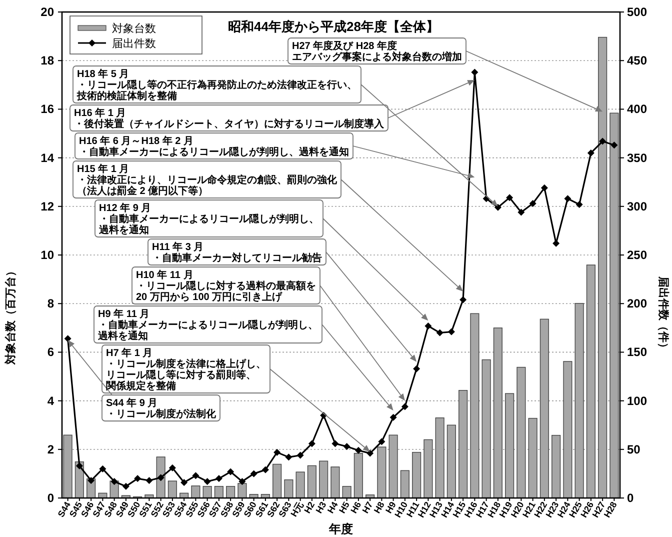 Image resolution: width=672 pixels, height=537 pixels. What do you see at coordinates (209, 219) in the screenshot?
I see `annotation: H12 年 9 月・自動車メーカーによるリコール隠しが判明し、過料を通知` at bounding box center [209, 219].